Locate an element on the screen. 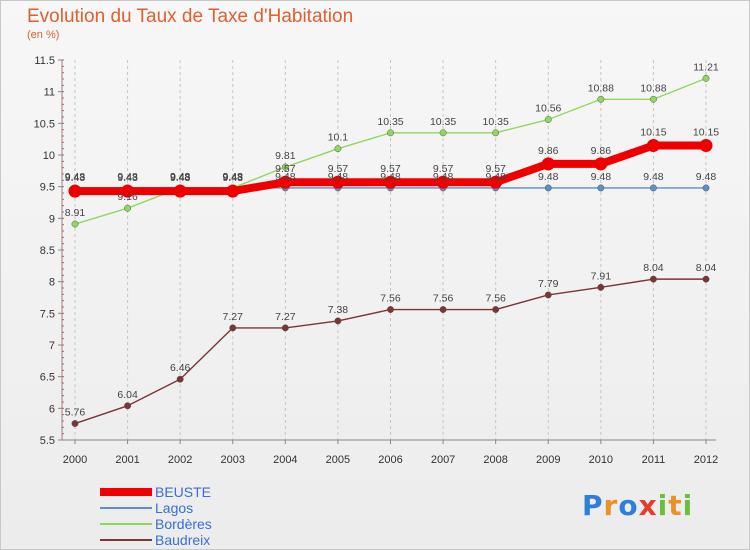 Image resolution: width=750 pixels, height=550 pixels. y-tick-label: 6 is located at coordinates (52, 409).